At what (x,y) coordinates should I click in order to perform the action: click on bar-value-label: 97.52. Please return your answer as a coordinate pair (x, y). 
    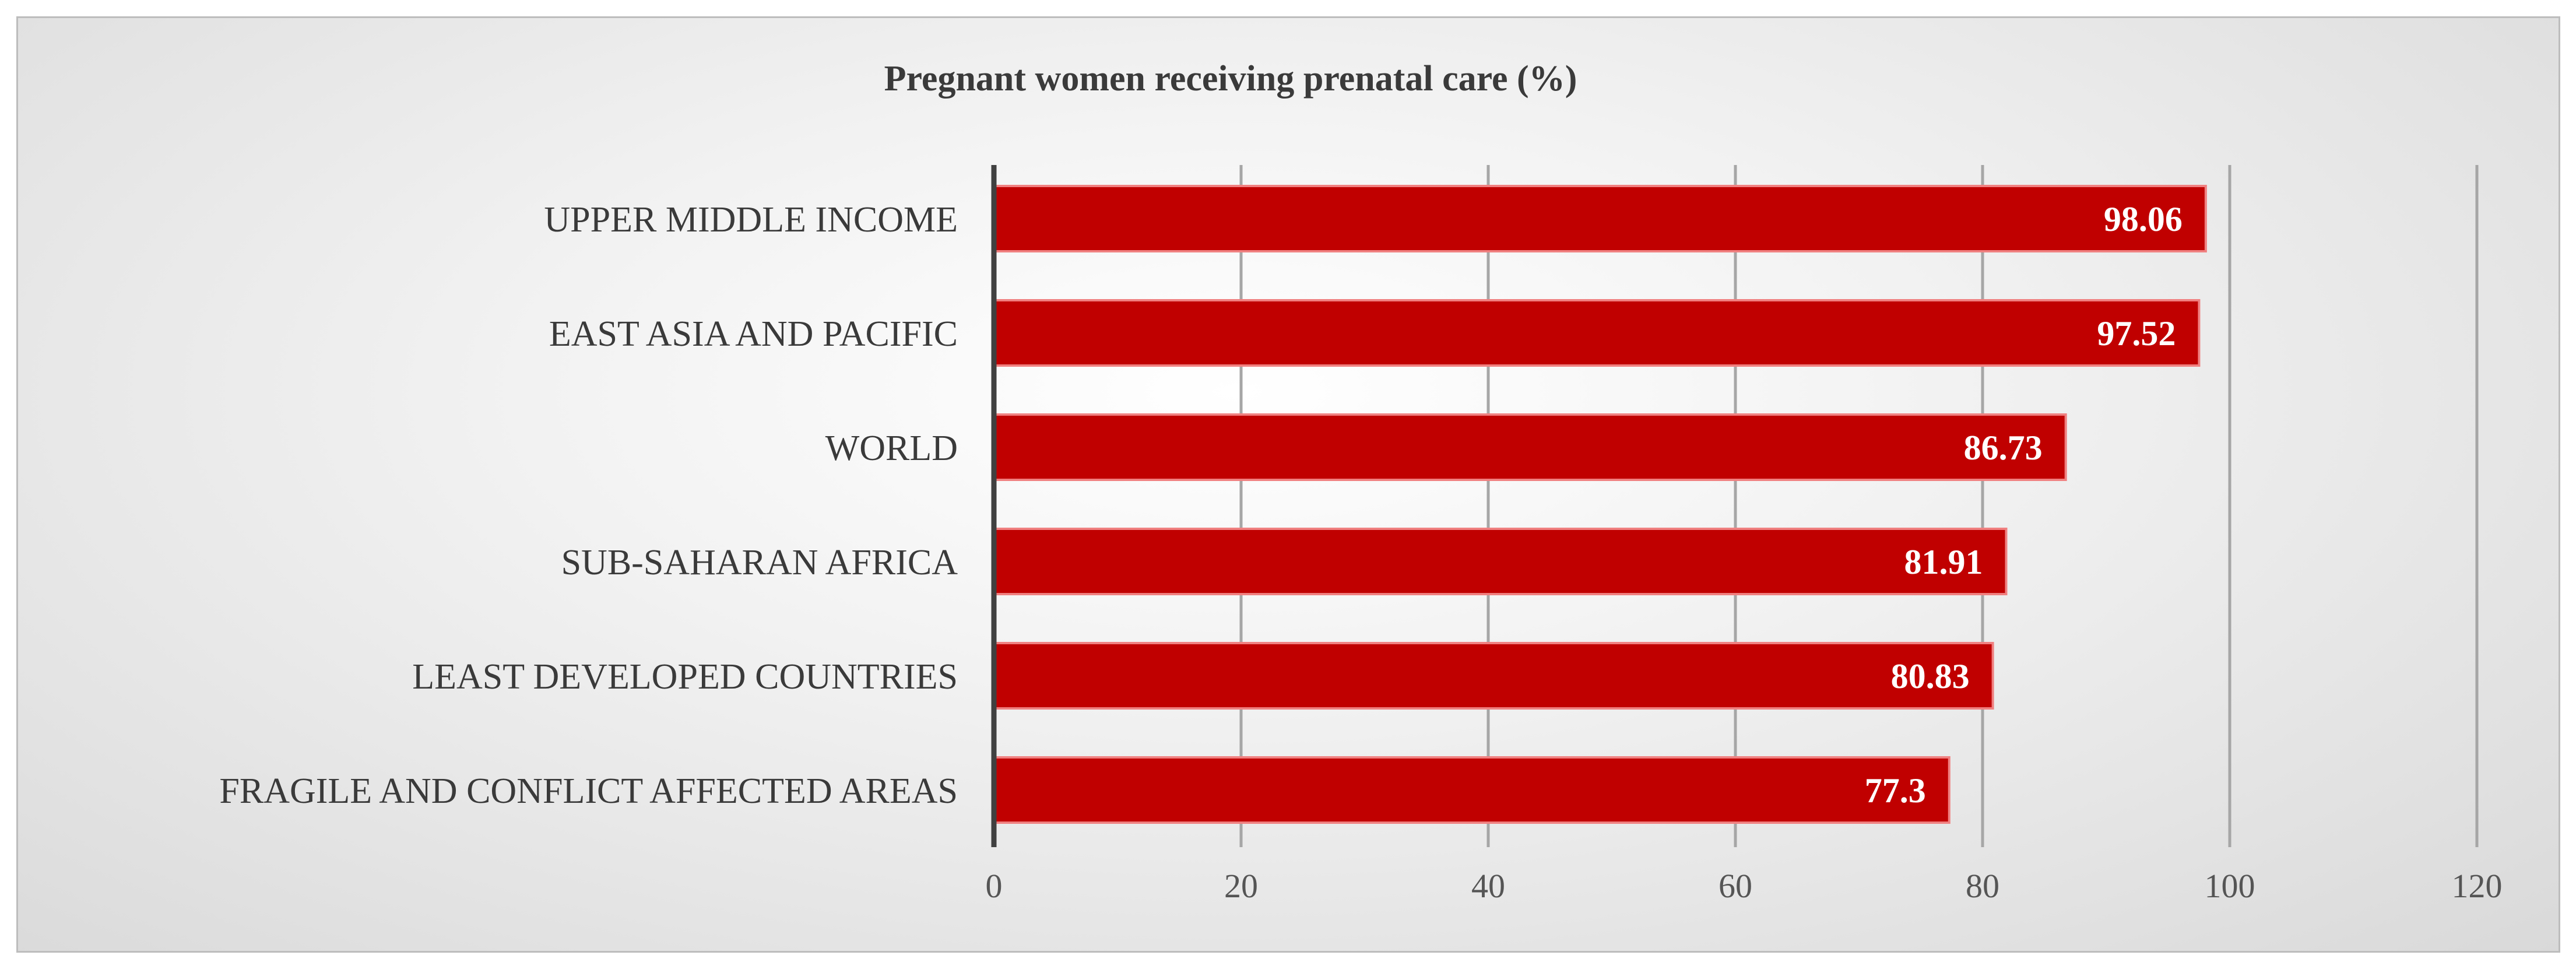
    Looking at the image, I should click on (2136, 333).